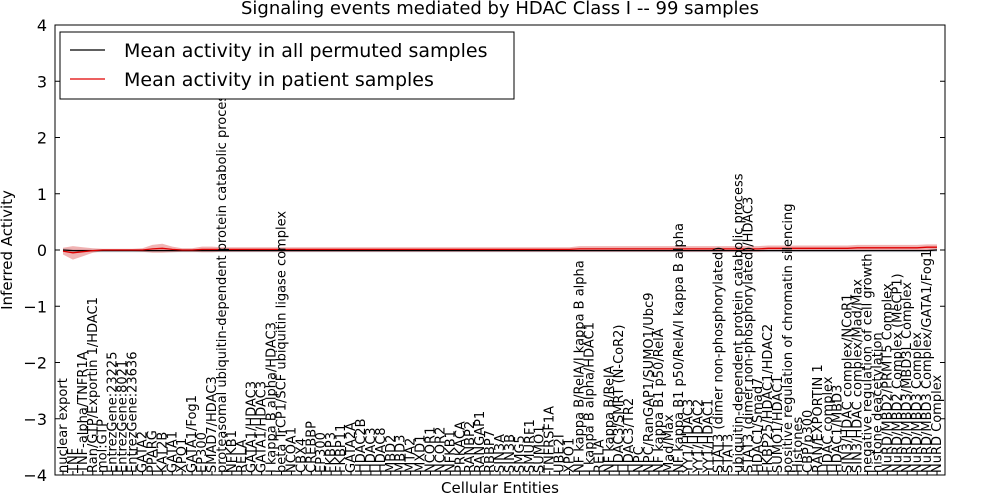 This screenshot has width=1000, height=500. Describe the element at coordinates (748, 335) in the screenshot. I see `x-tick-label: STAT3 (dimer non-phosphorylated)/HDAC3` at that location.